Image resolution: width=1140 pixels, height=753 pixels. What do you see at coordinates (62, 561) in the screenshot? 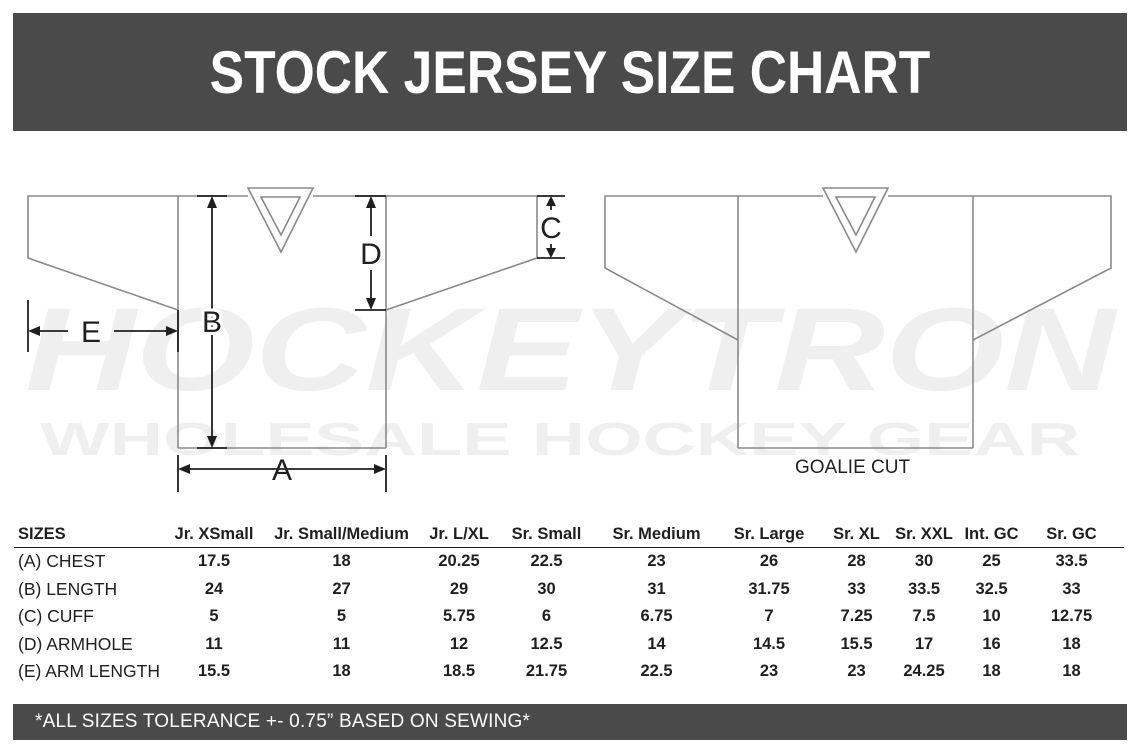
I see `row-label: (A) CHEST` at bounding box center [62, 561].